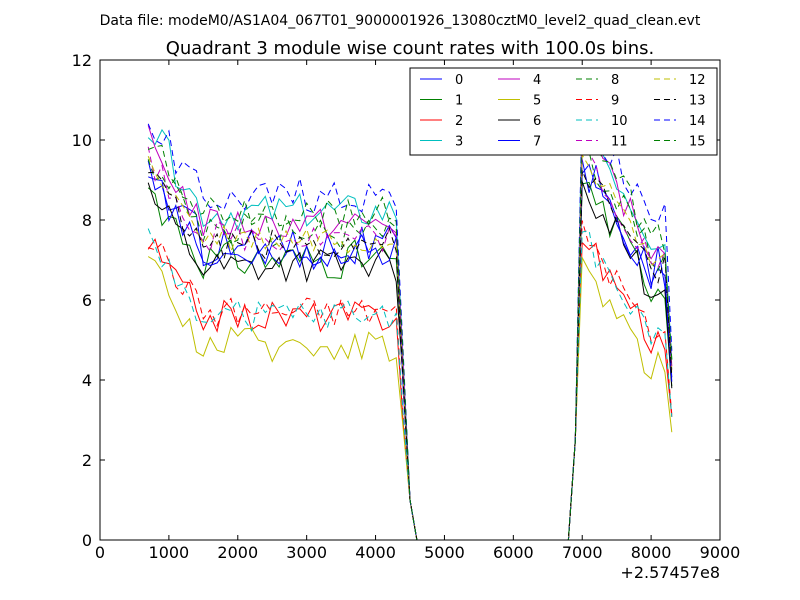 This screenshot has width=800, height=600. What do you see at coordinates (87, 540) in the screenshot?
I see `y-tick-label: 0` at bounding box center [87, 540].